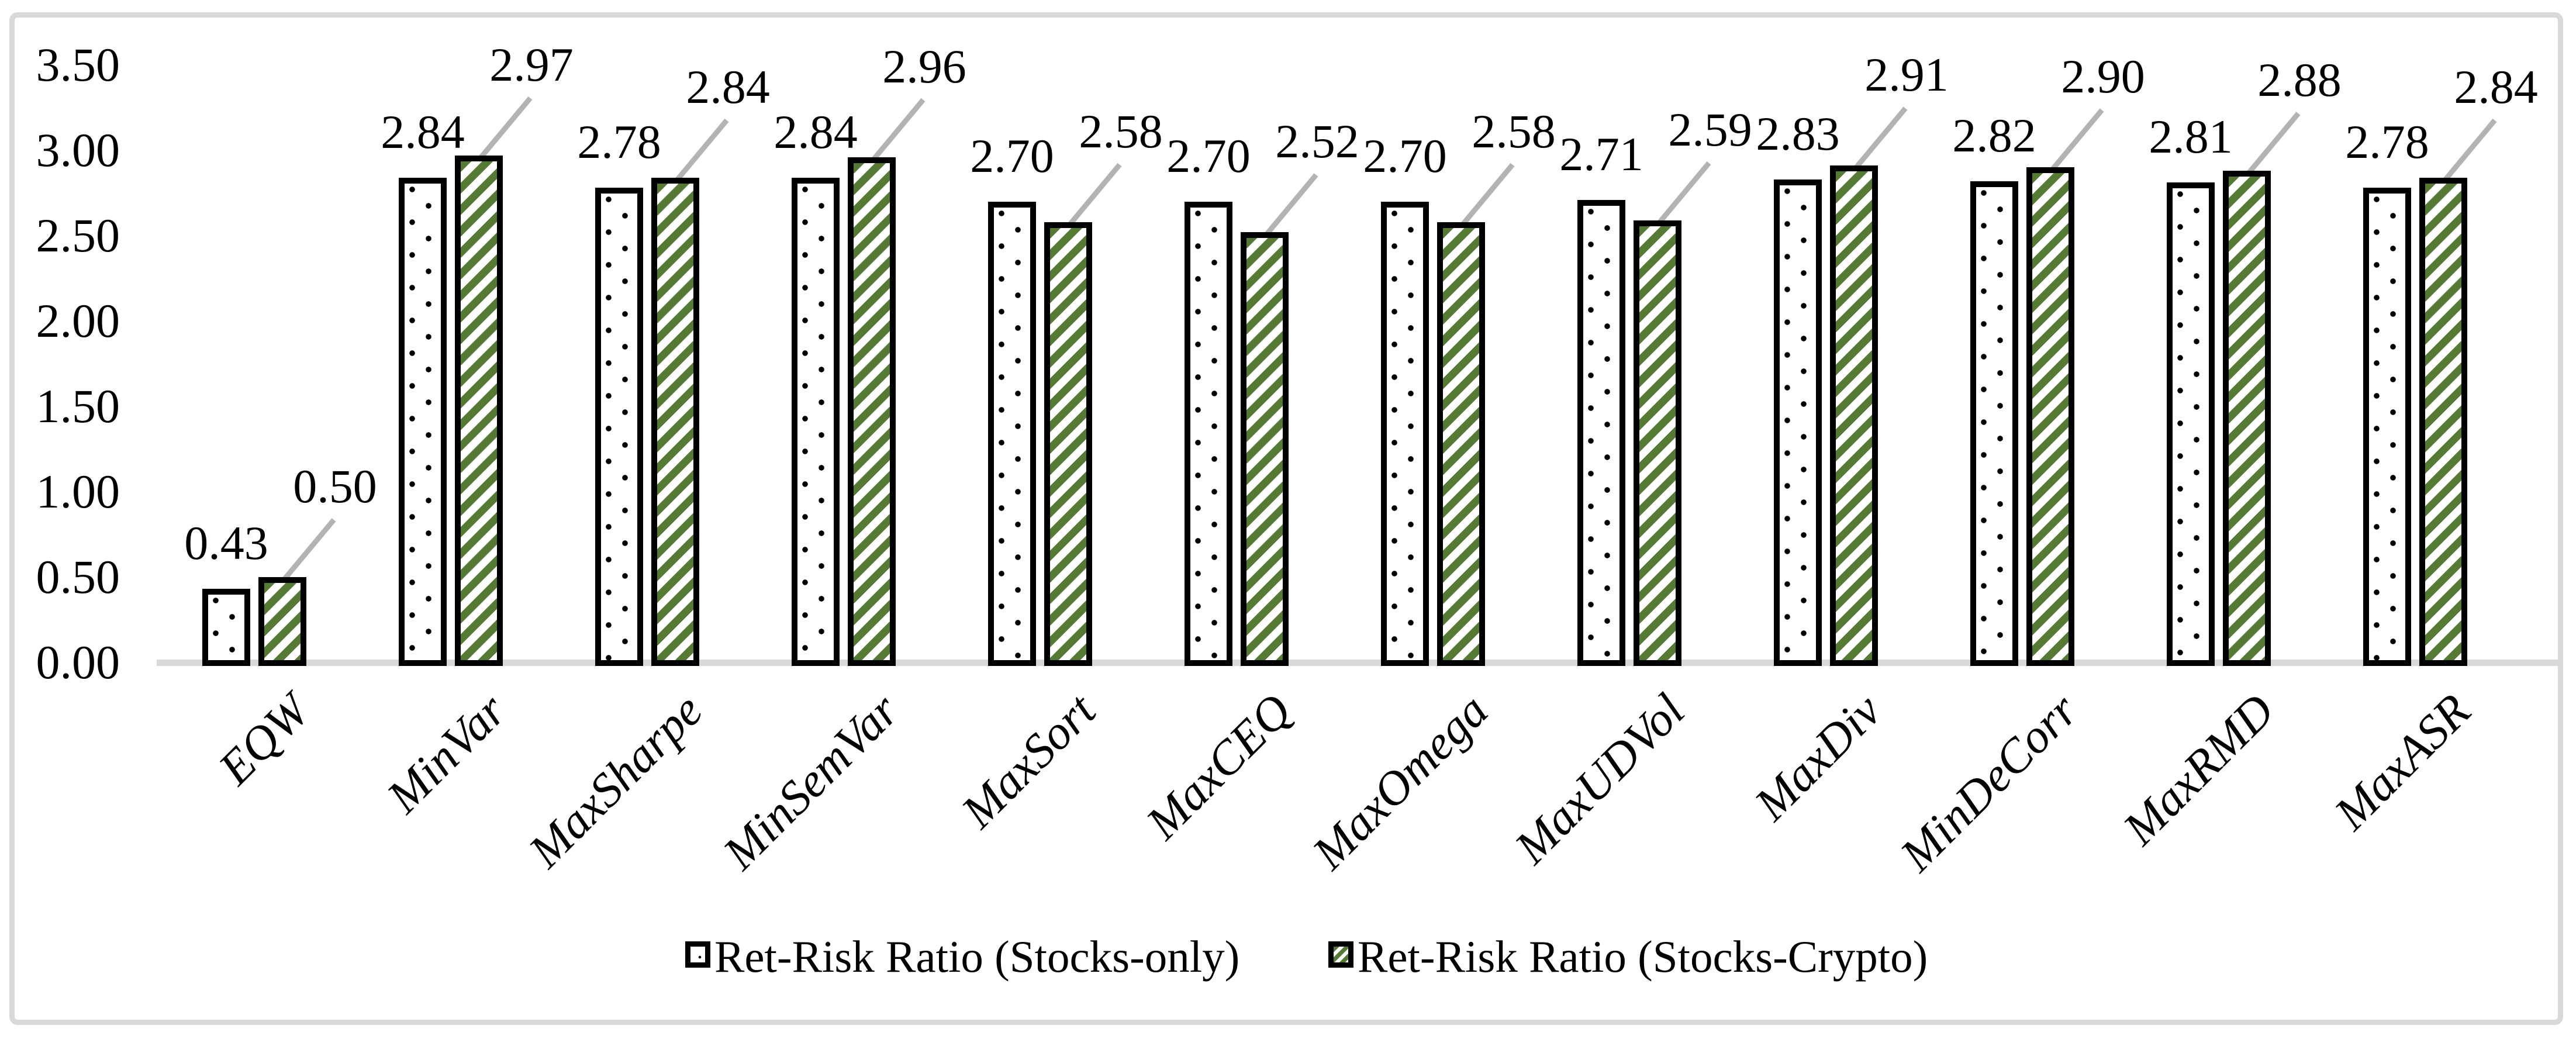 This screenshot has width=2576, height=1039. What do you see at coordinates (531, 64) in the screenshot?
I see `data-label-stocks-crypto: 2.97` at bounding box center [531, 64].